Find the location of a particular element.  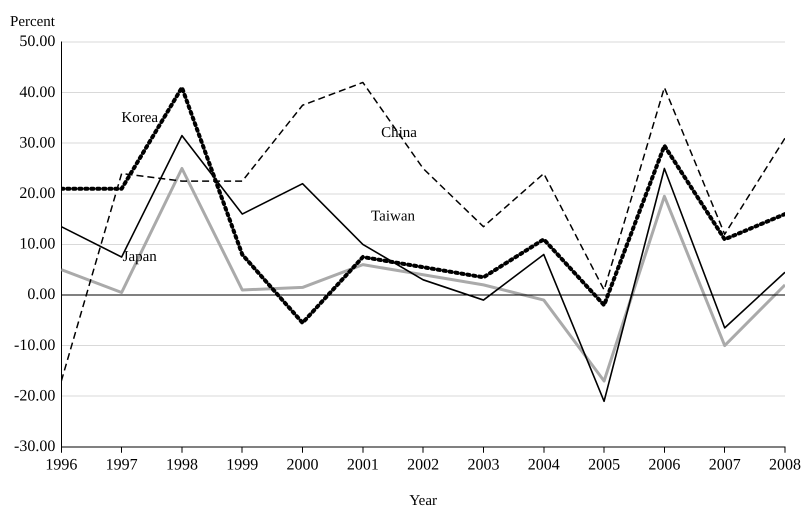

y-tick-label: 0.00 is located at coordinates (41, 295).